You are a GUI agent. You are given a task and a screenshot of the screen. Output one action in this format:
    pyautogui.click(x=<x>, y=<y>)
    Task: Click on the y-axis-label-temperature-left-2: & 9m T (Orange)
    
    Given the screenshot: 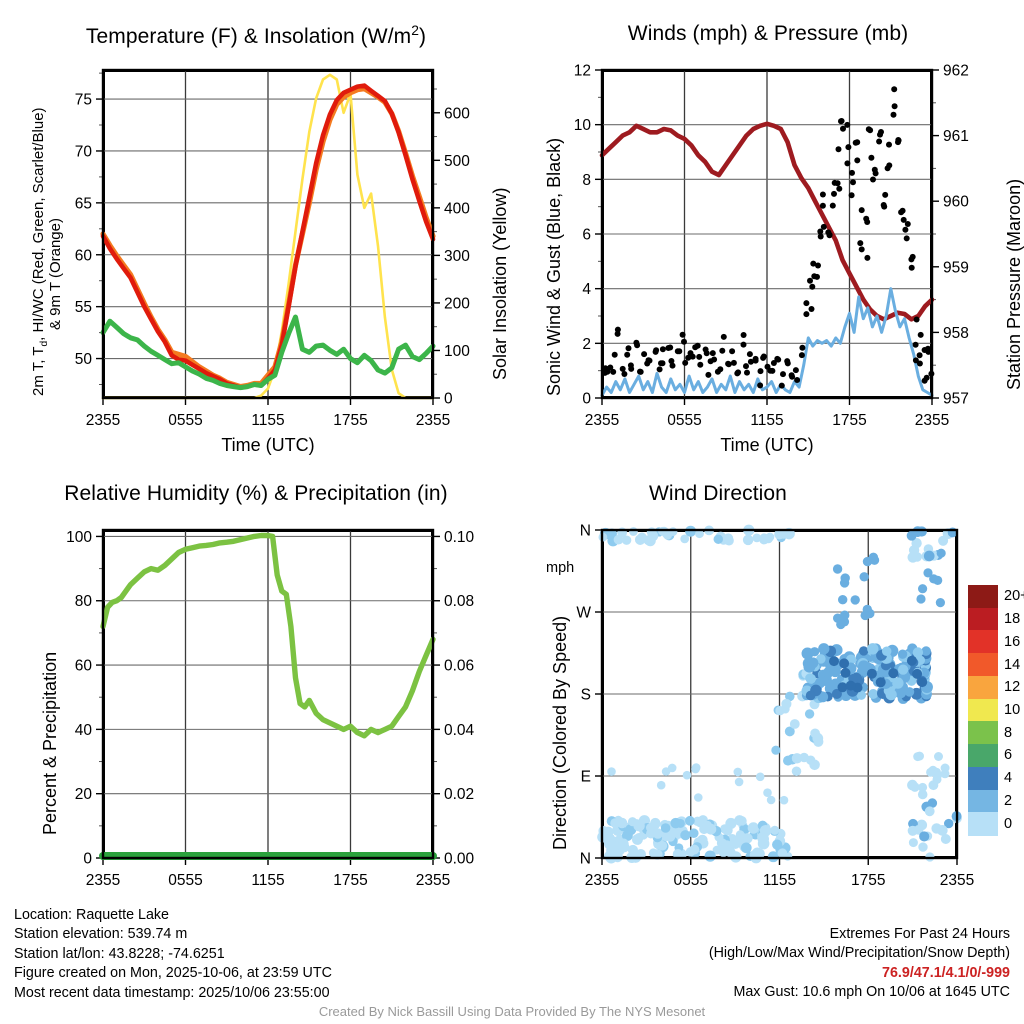 What is the action you would take?
    pyautogui.click(x=55, y=274)
    